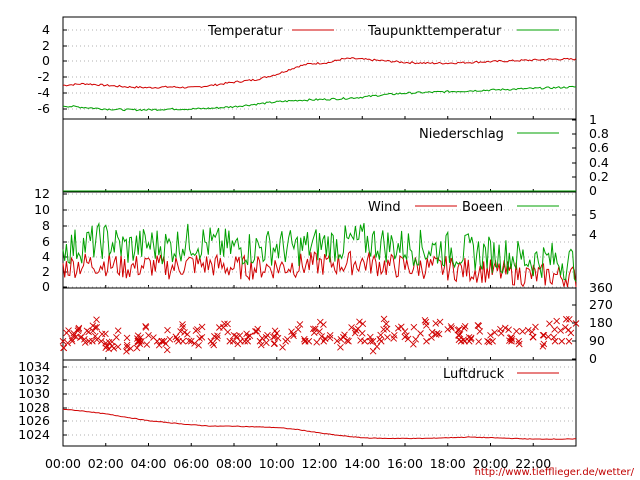 The image size is (640, 480). What do you see at coordinates (474, 374) in the screenshot?
I see `legend-label: Luftdruck` at bounding box center [474, 374].